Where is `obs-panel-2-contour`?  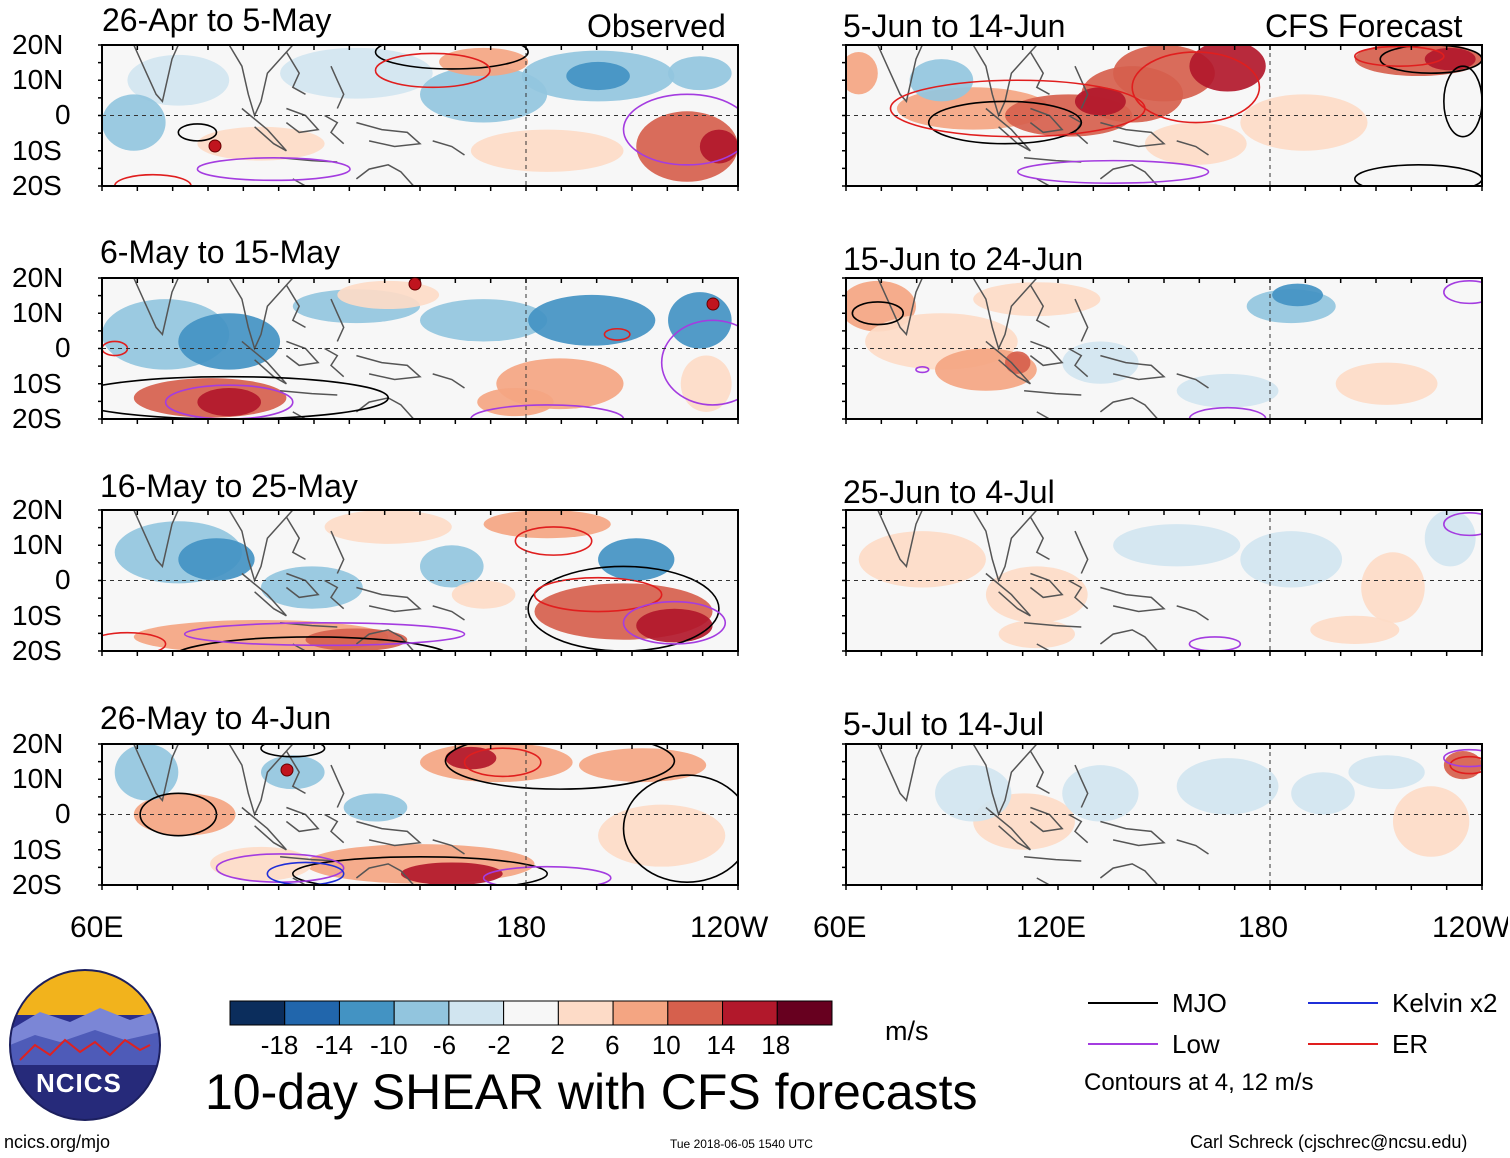
obs-panel-2-contour is located at coordinates (699, 362).